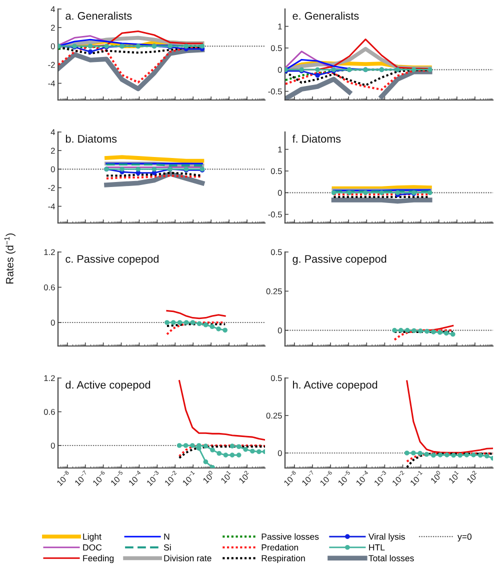 Image resolution: width=500 pixels, height=571 pixels. Describe the element at coordinates (92, 537) in the screenshot. I see `legend-label: Light` at that location.